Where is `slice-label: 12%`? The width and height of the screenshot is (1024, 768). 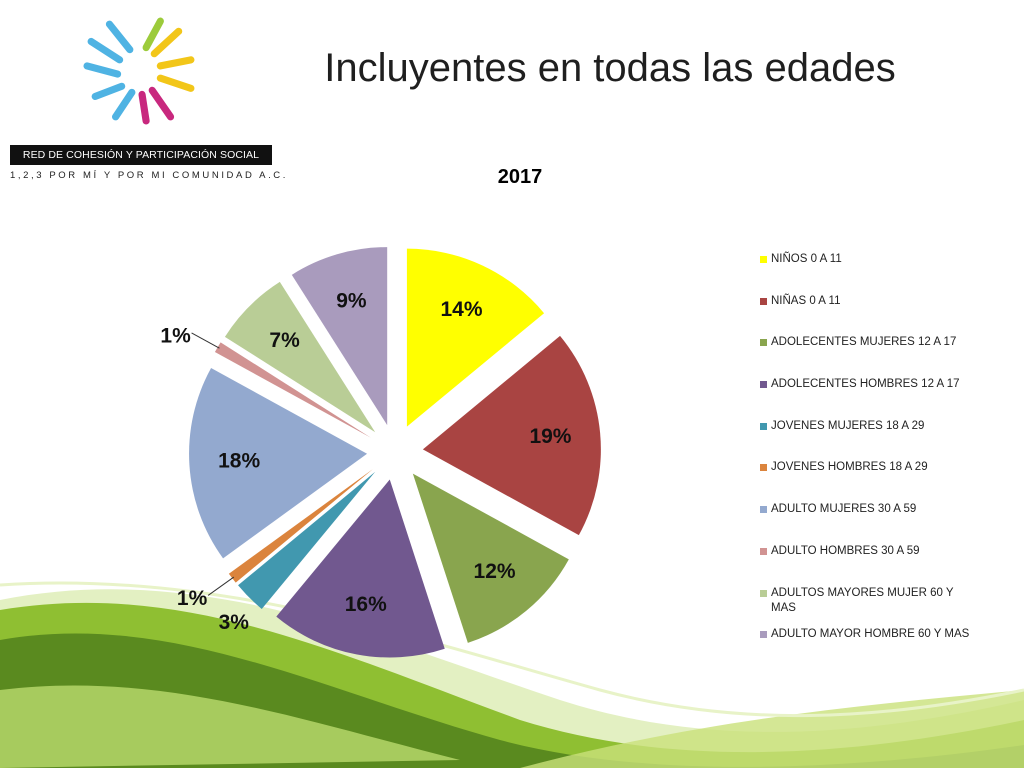 slice-label: 12% is located at coordinates (495, 571).